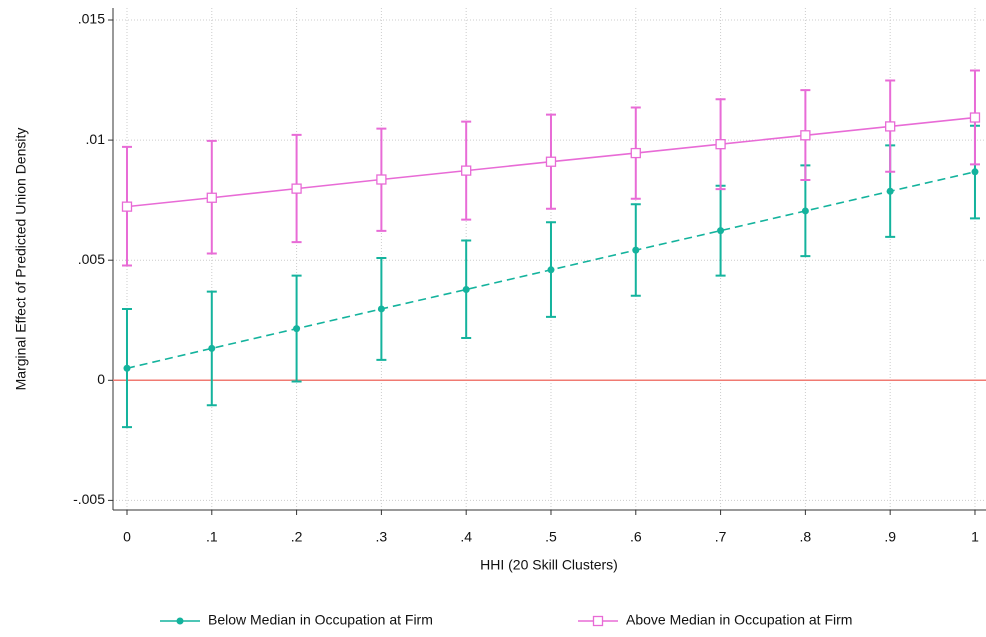  I want to click on y-tick-label: .01, so click(96, 139).